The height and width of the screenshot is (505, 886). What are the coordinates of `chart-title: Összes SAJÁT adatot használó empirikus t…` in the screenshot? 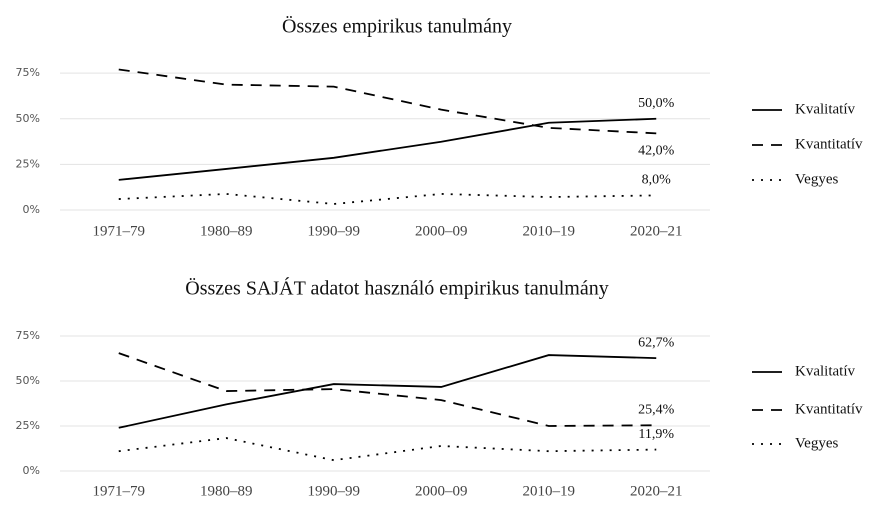 It's located at (396, 288).